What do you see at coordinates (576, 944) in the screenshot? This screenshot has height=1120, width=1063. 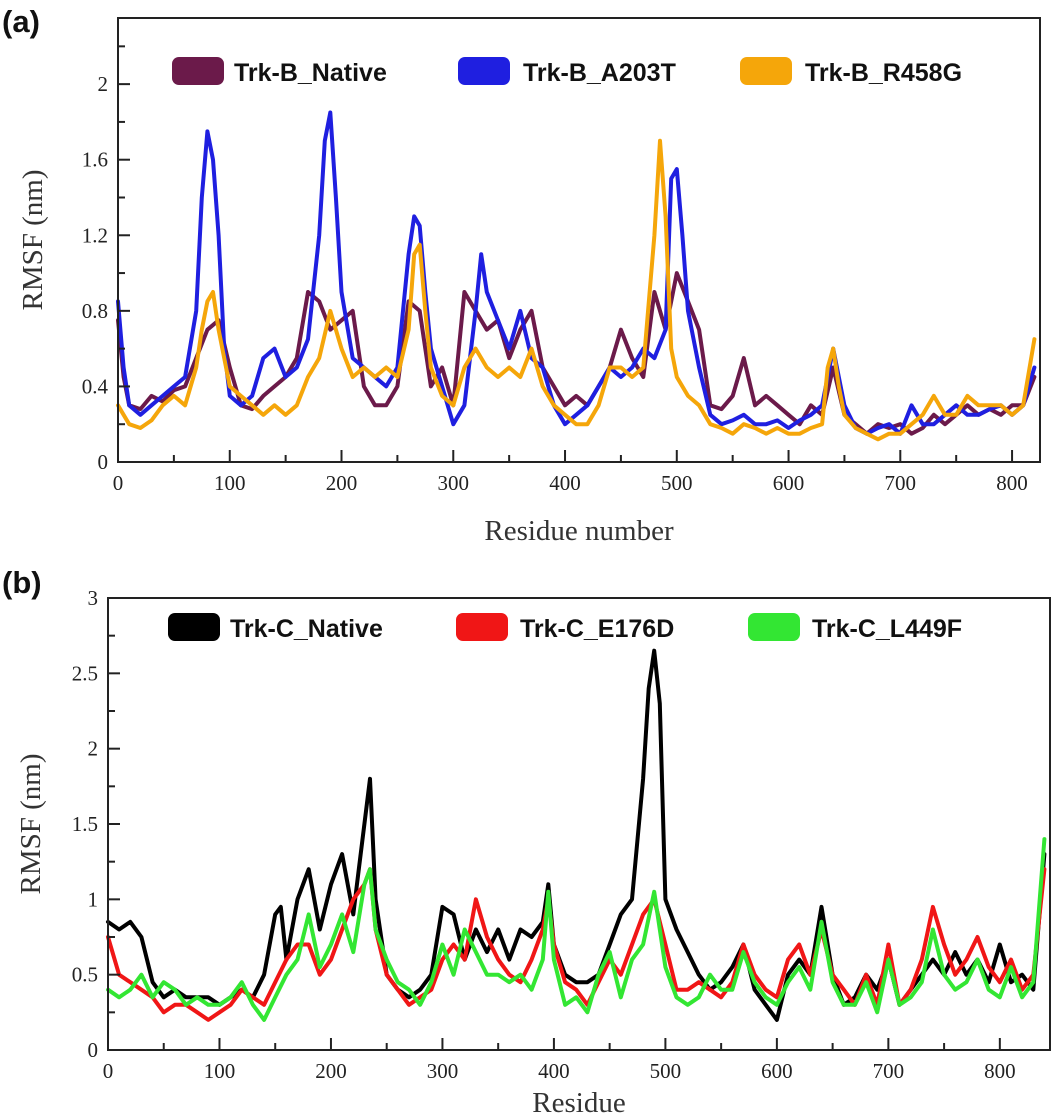 I see `series-line-trk-c-e176d` at bounding box center [576, 944].